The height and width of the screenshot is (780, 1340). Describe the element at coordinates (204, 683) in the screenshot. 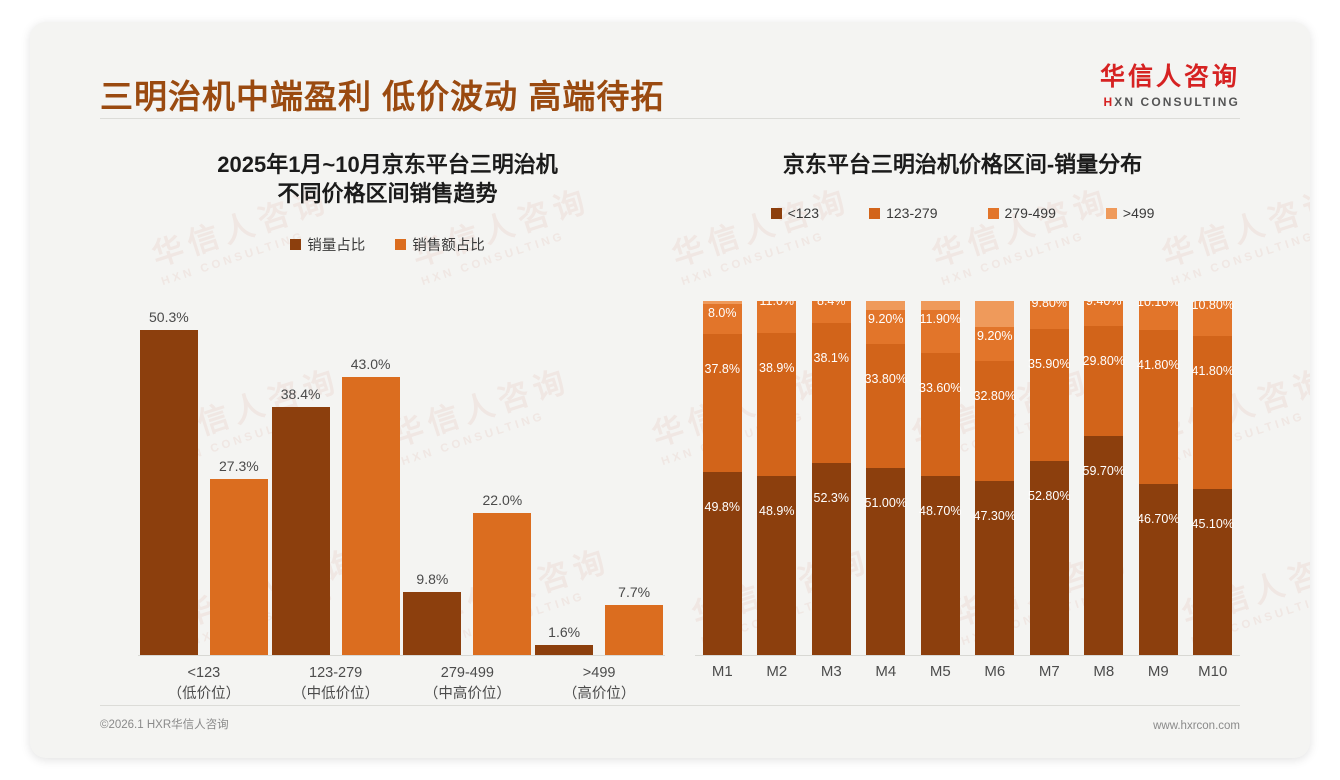

I see `x-axis-tick-label: <123 （低价位）` at that location.